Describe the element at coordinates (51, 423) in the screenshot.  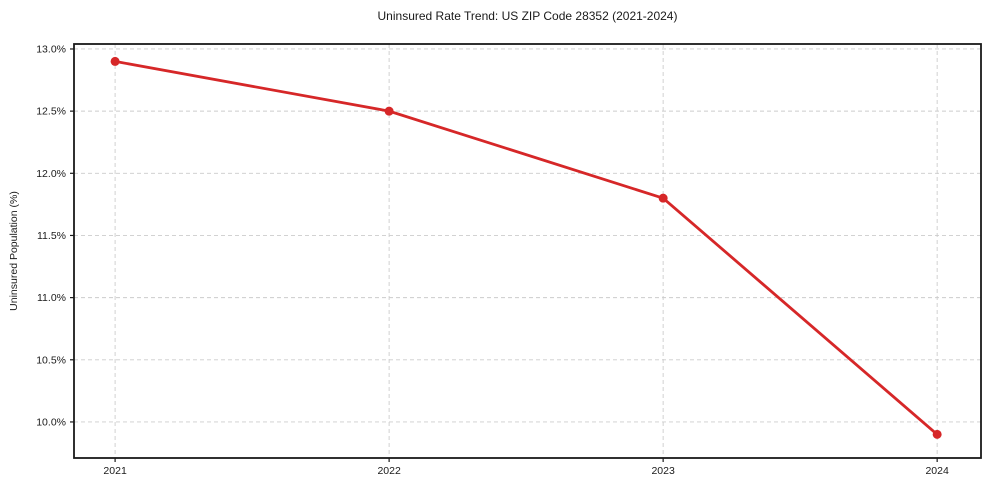
I see `y-tick-label: 10.0%` at that location.